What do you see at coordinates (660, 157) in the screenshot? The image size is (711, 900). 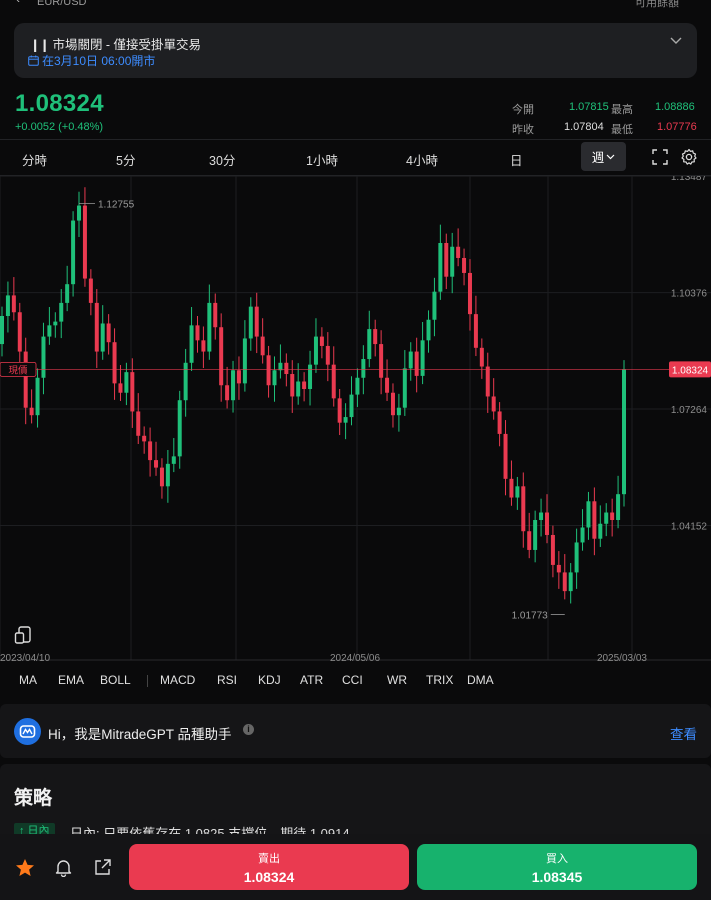 I see `fullscreen-icon` at bounding box center [660, 157].